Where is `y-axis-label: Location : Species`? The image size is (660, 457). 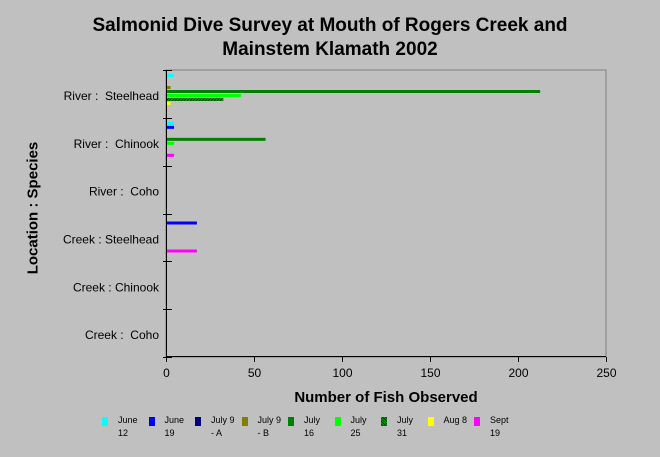 y-axis-label: Location : Species is located at coordinates (33, 208).